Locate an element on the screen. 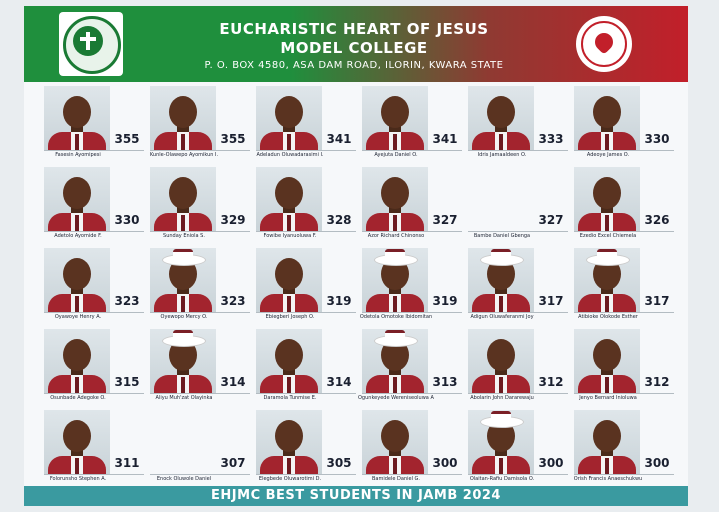 This screenshot has width=719, height=512. student-name: Adeladun Oluwadarasimi I. is located at coordinates (290, 155).